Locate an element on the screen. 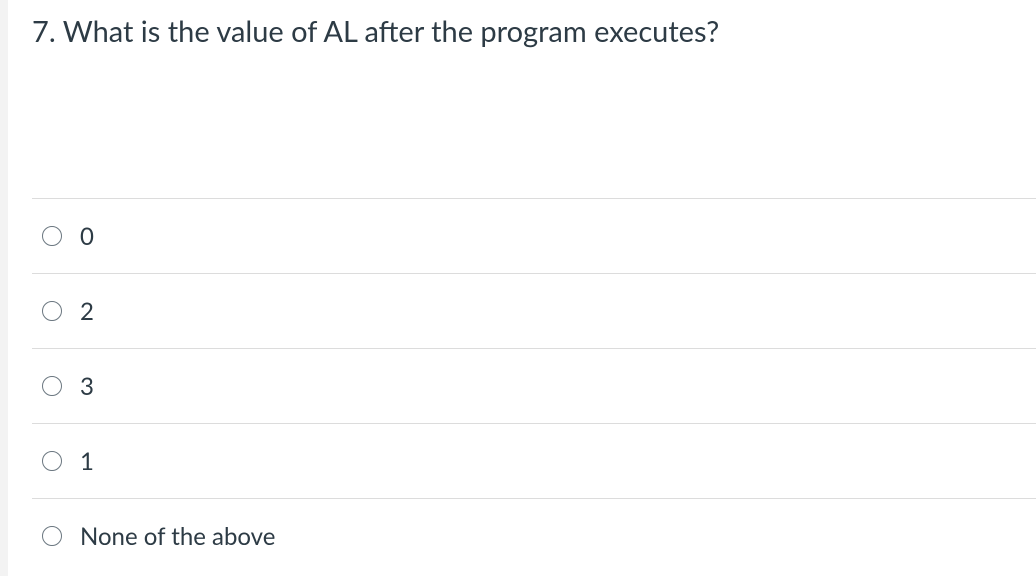 The image size is (1036, 576). answer-option: 3 is located at coordinates (534, 385).